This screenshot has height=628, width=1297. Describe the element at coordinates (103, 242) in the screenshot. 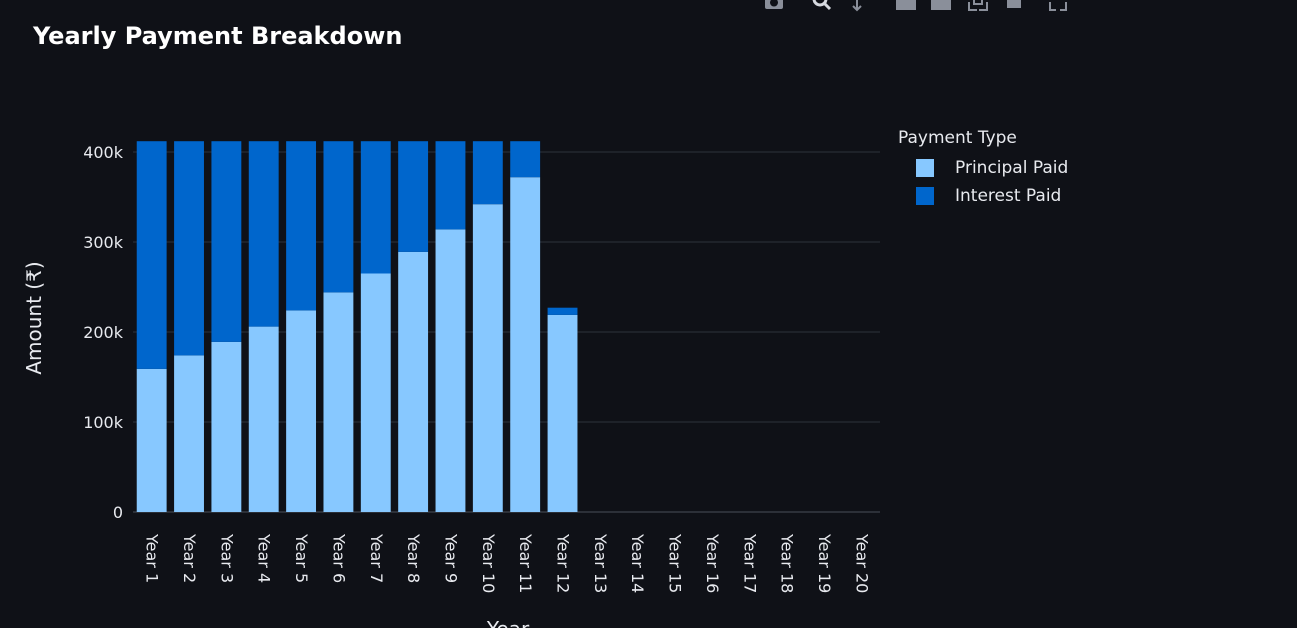

I see `y-tick-label: 300k` at that location.